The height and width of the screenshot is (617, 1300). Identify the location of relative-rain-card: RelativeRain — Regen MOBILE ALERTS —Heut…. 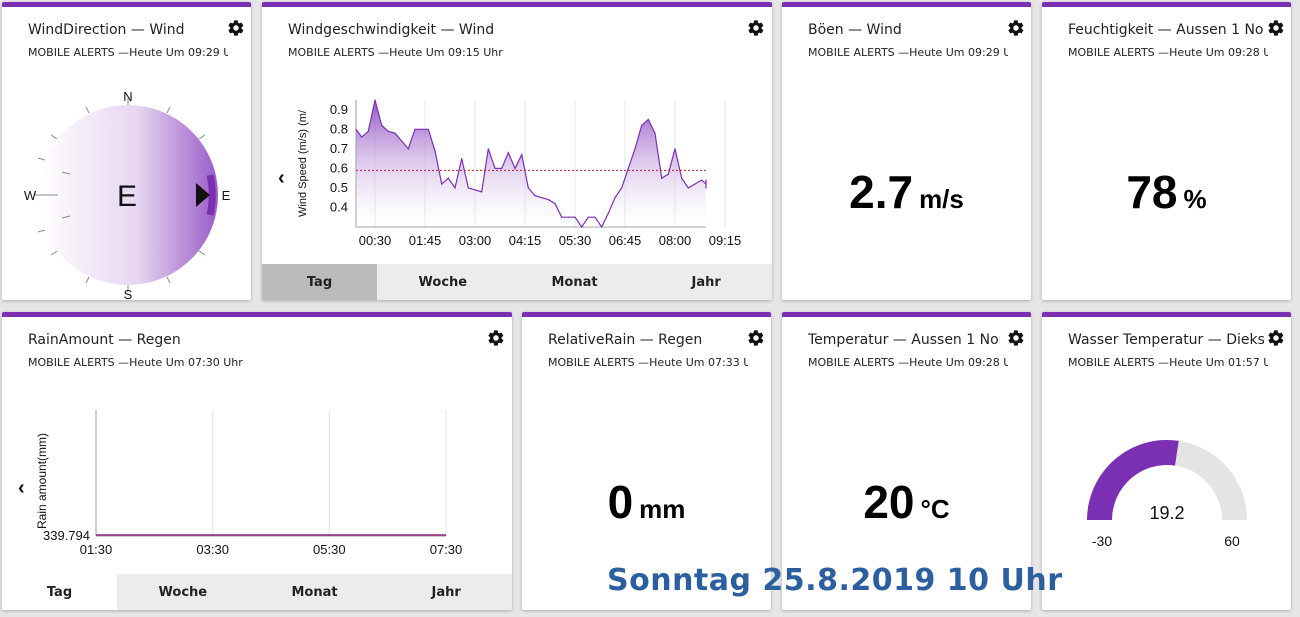
(646, 461).